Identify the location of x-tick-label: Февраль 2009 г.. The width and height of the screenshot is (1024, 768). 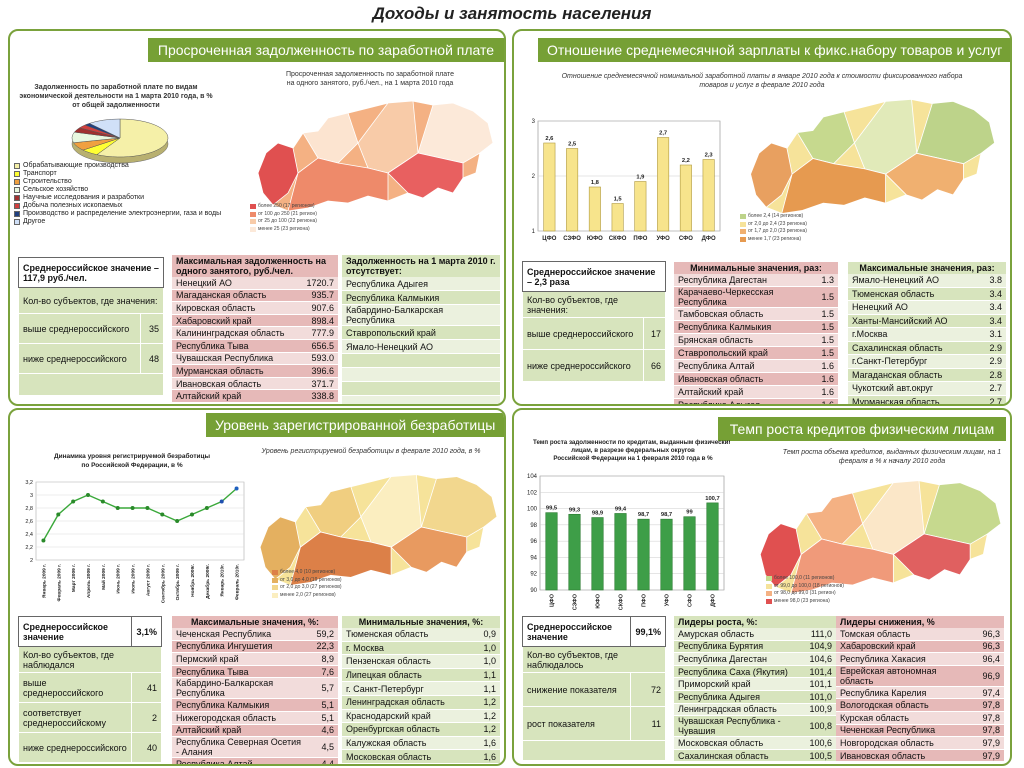
(59, 583).